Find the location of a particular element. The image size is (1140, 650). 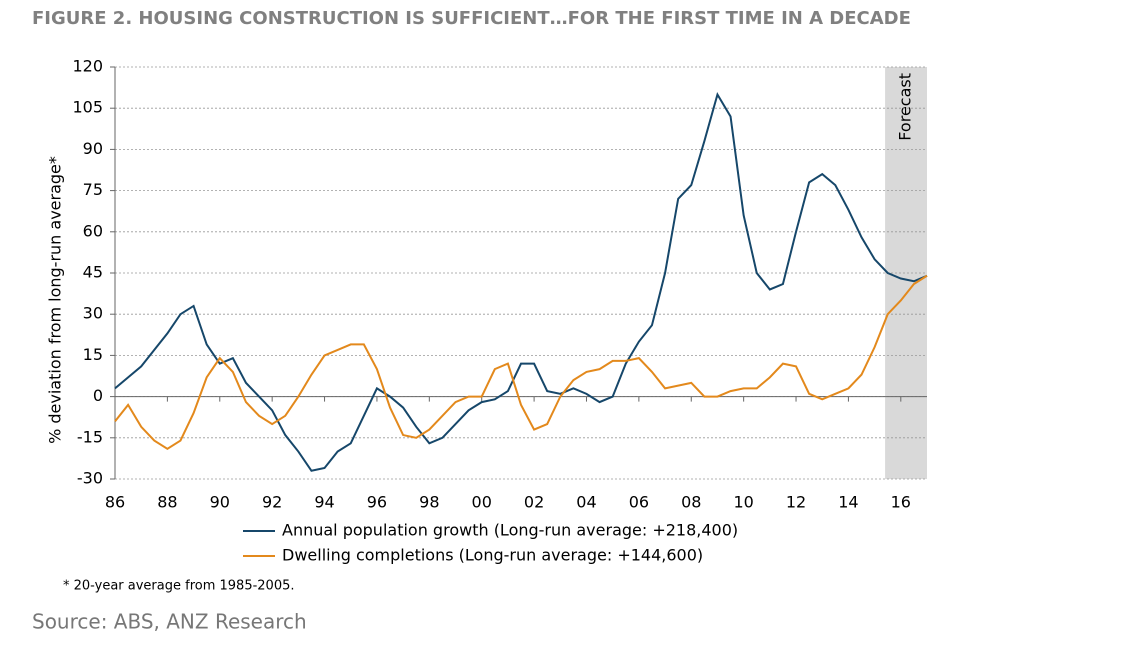

x-tick-label: 08 is located at coordinates (691, 502).